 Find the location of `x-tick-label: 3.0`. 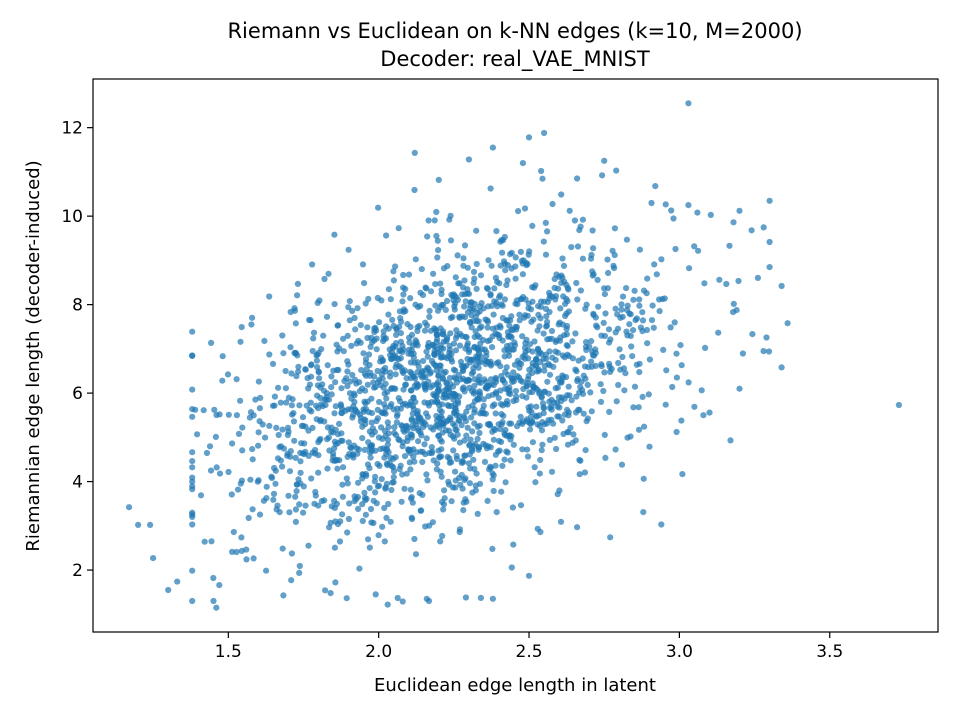

x-tick-label: 3.0 is located at coordinates (679, 652).